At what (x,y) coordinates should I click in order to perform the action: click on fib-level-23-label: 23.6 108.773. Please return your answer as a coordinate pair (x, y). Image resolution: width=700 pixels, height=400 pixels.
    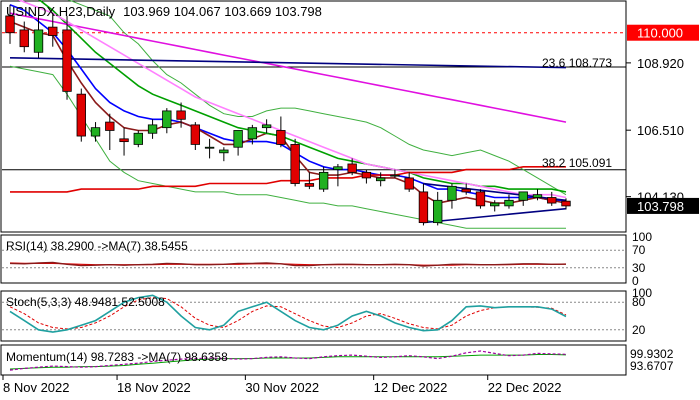
    Looking at the image, I should click on (577, 63).